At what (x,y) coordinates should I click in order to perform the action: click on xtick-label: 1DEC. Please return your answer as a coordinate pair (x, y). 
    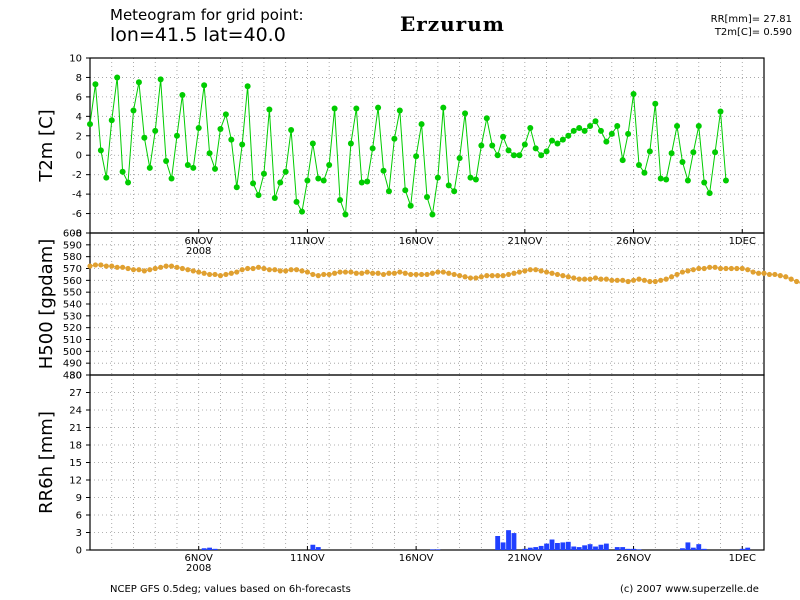
    Looking at the image, I should click on (742, 558).